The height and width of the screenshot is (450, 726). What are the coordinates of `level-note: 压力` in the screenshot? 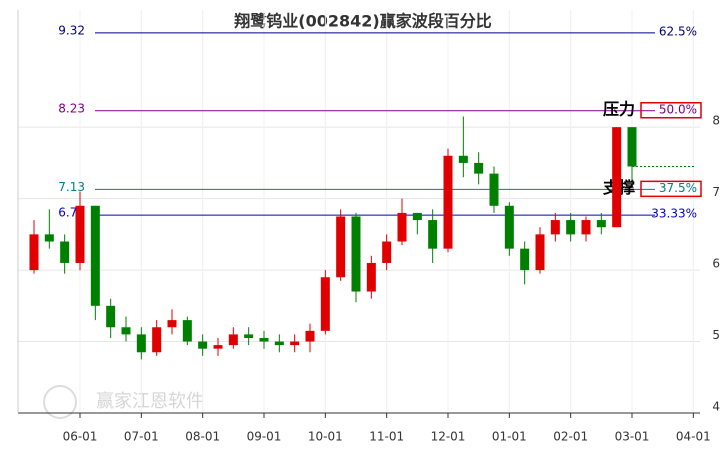 It's located at (619, 108).